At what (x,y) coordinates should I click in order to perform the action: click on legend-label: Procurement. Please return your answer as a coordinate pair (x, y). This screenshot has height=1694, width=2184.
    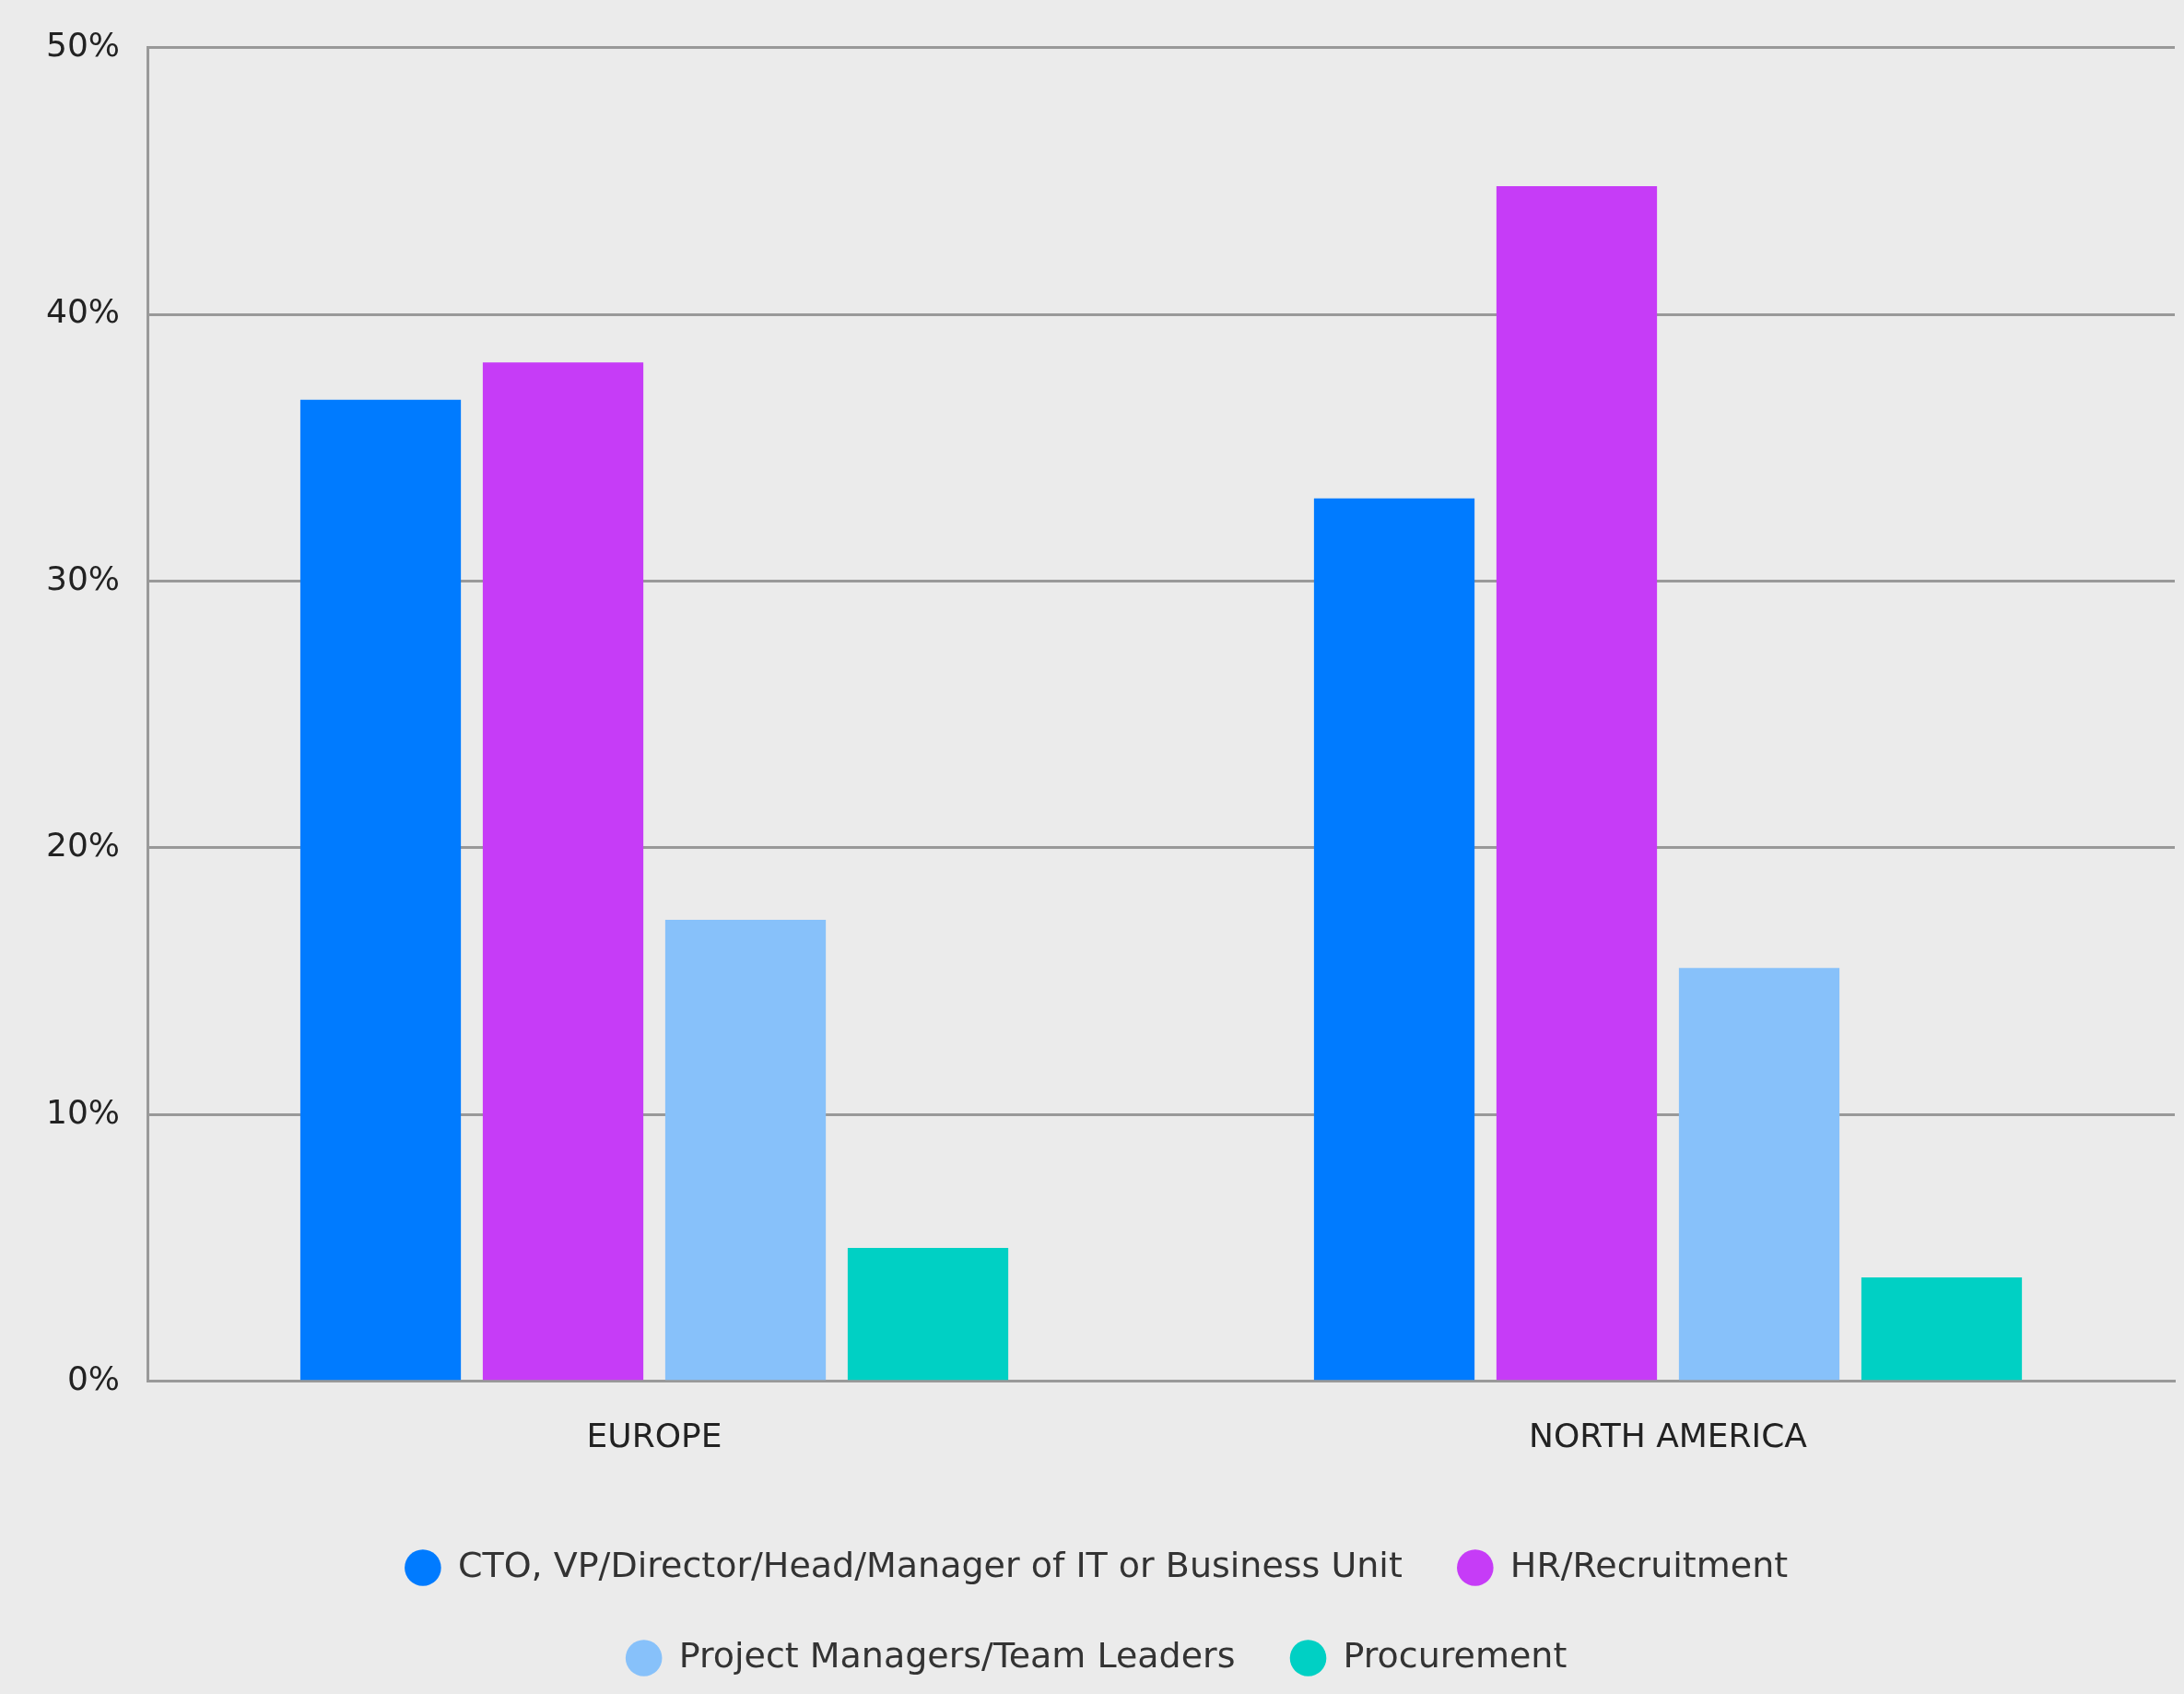
    Looking at the image, I should click on (1455, 1655).